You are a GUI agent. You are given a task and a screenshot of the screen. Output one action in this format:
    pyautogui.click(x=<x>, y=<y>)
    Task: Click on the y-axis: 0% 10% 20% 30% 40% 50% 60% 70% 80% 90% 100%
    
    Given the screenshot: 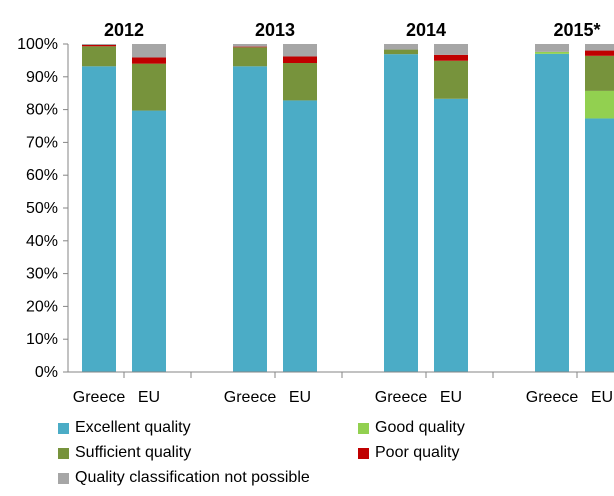 What is the action you would take?
    pyautogui.click(x=43, y=208)
    